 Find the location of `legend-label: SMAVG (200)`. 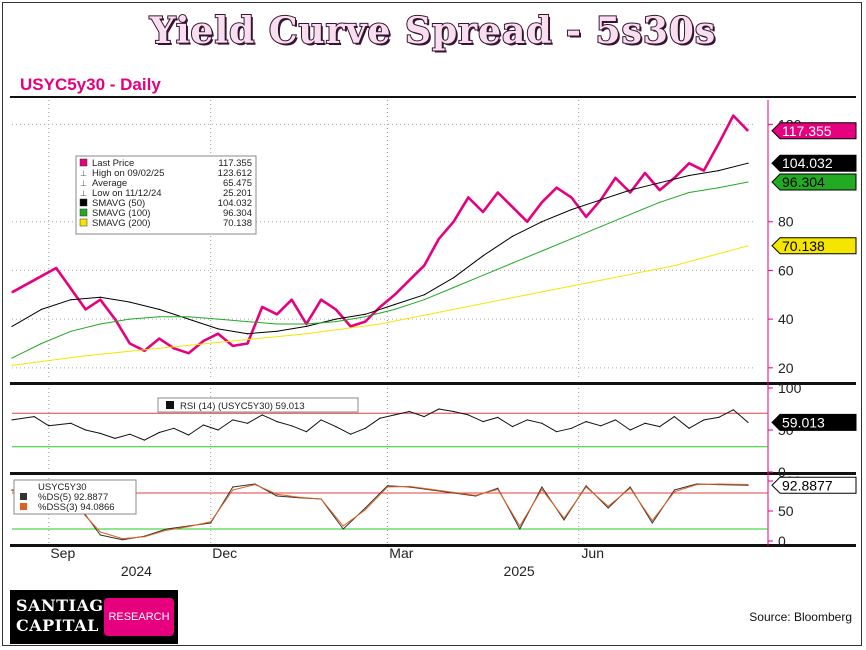

legend-label: SMAVG (200) is located at coordinates (121, 223).